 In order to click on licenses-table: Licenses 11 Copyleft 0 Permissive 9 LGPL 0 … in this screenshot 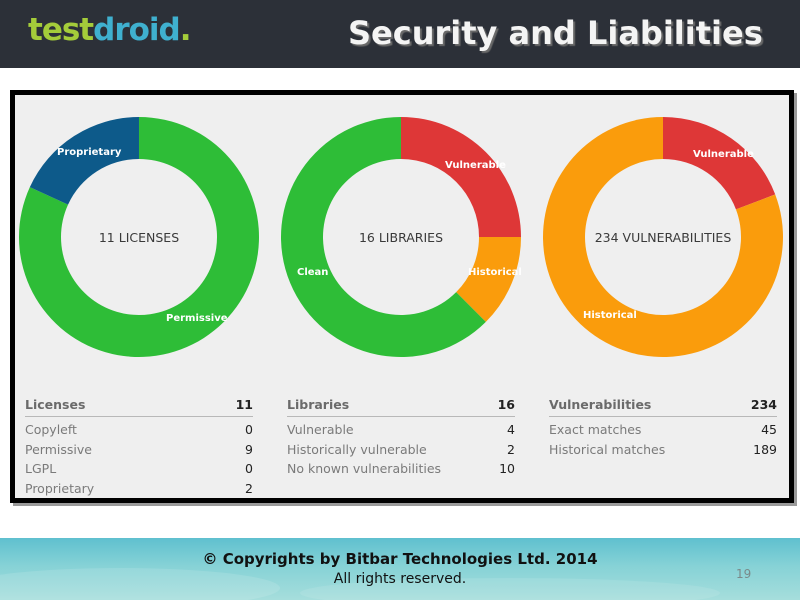, I will do `click(139, 446)`.